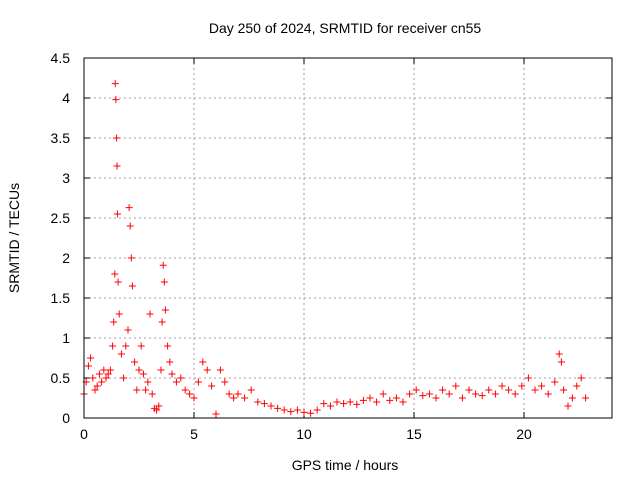 Image resolution: width=640 pixels, height=480 pixels. What do you see at coordinates (61, 138) in the screenshot?
I see `y-tick-label: 3.5` at bounding box center [61, 138].